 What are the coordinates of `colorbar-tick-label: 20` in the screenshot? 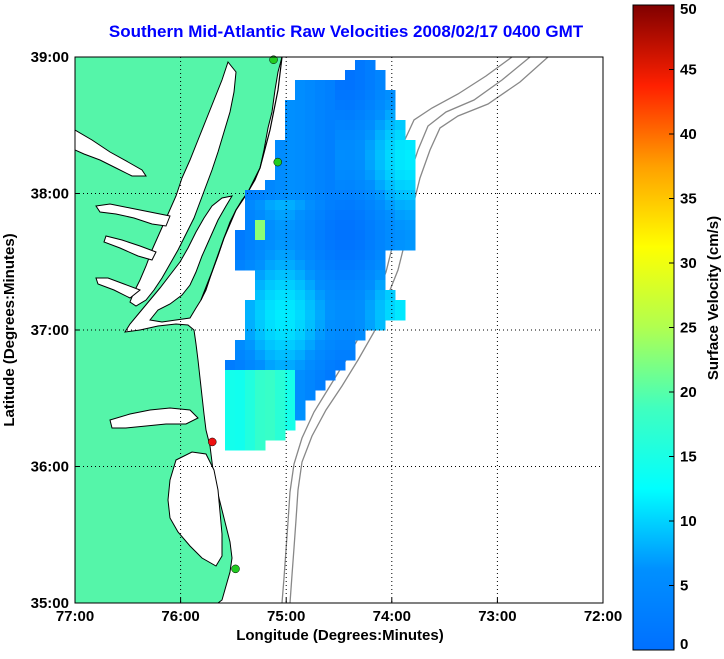 It's located at (688, 392).